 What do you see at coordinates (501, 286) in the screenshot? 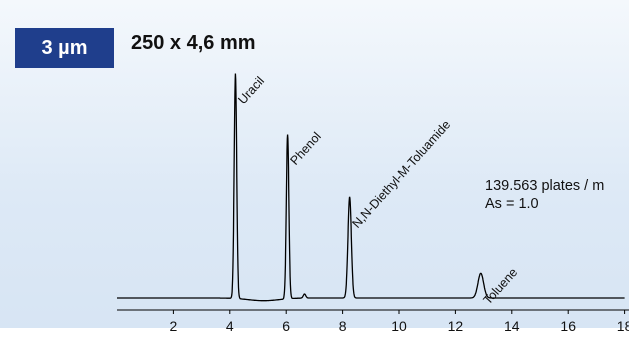
I see `peak-label-3: Toluene` at bounding box center [501, 286].